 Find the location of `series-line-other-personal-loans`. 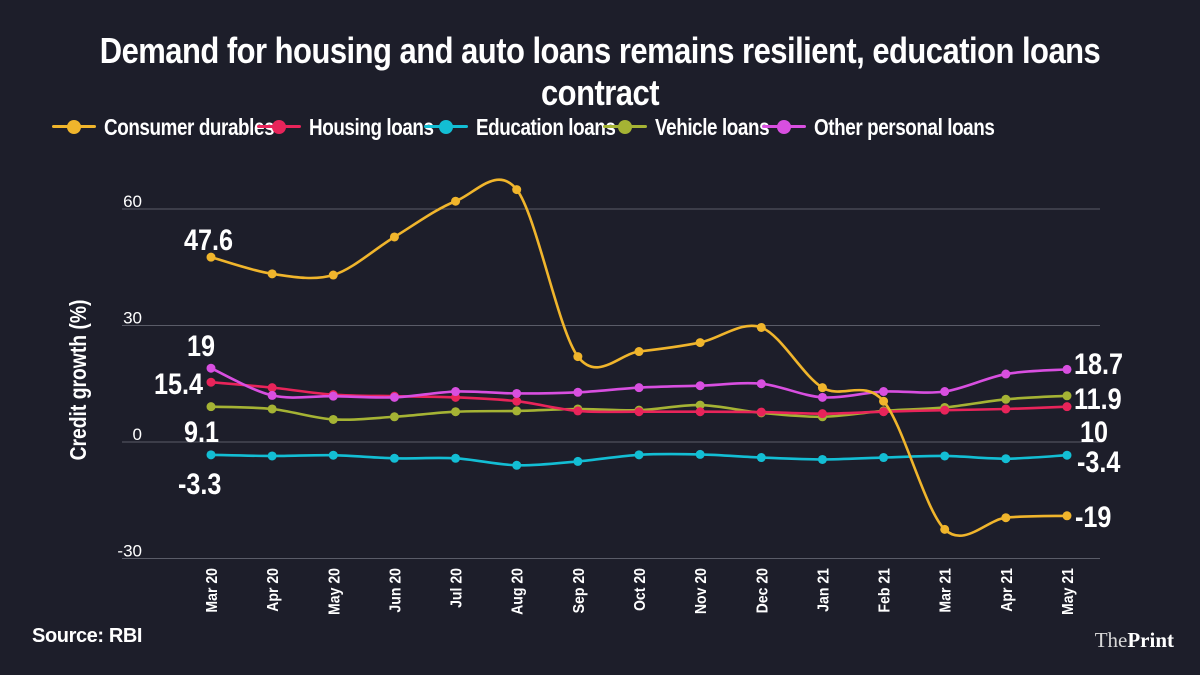

series-line-other-personal-loans is located at coordinates (639, 383).